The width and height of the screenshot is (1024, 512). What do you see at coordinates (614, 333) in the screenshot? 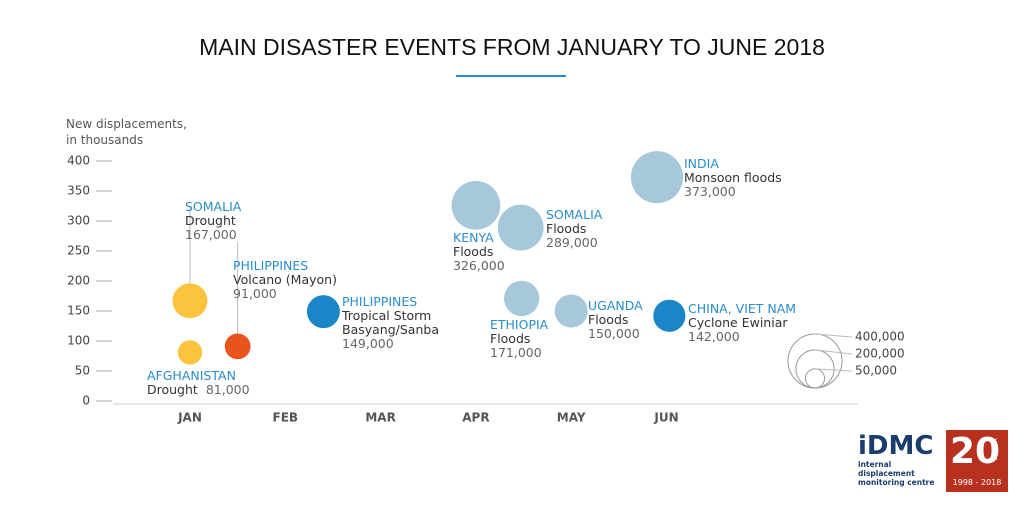
I see `value-label: 150,000` at bounding box center [614, 333].